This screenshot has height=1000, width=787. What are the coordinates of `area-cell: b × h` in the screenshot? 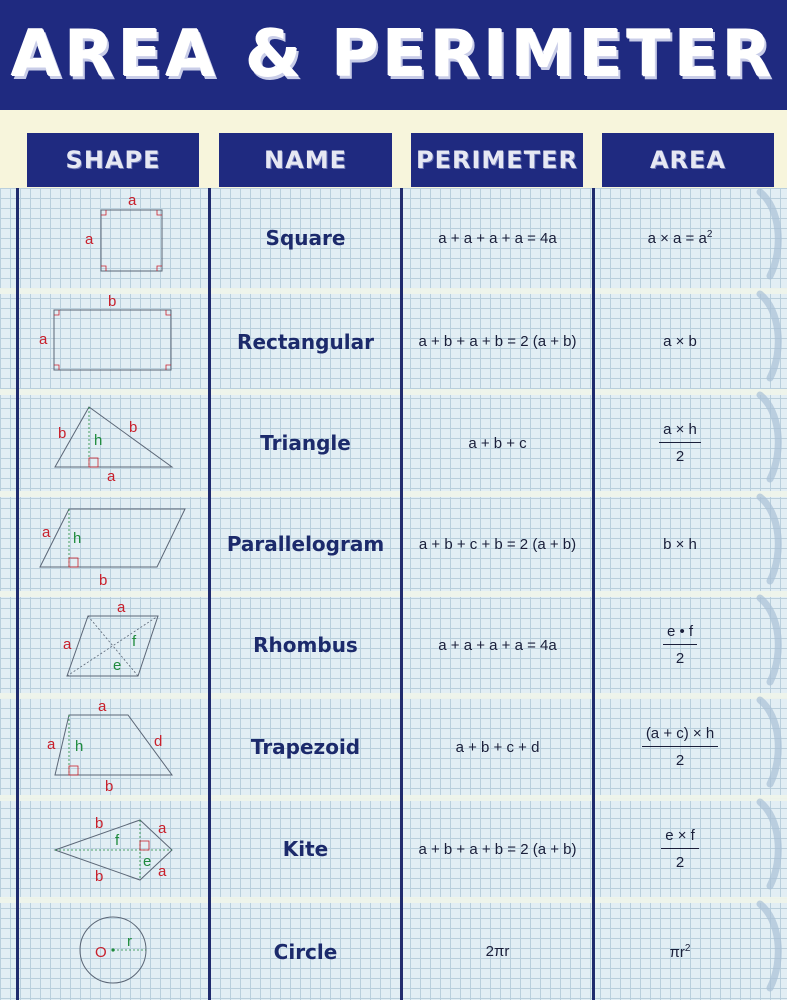 It's located at (680, 544).